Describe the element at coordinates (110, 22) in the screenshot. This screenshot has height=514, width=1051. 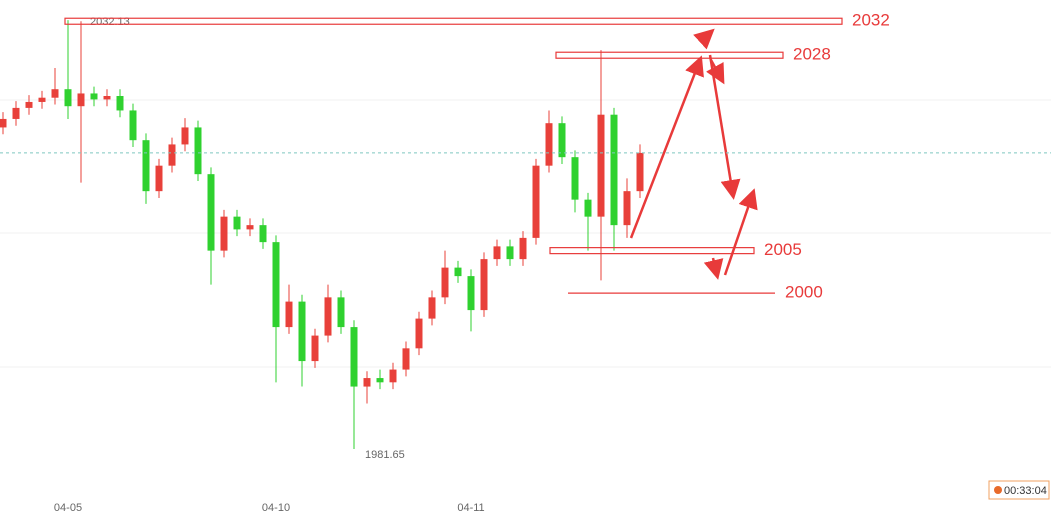
I see `high-label: 2032.13` at that location.